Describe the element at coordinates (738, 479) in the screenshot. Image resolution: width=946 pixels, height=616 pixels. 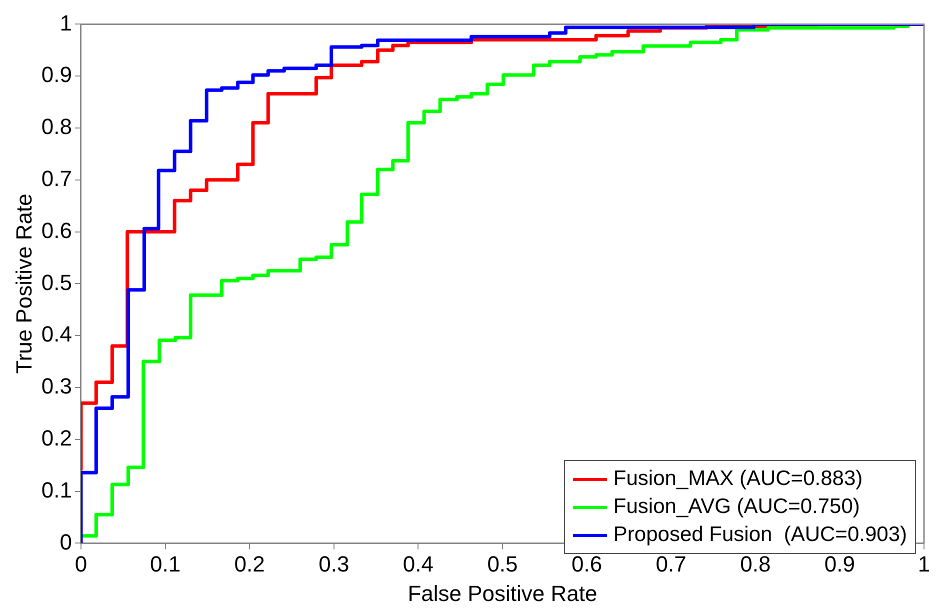
I see `legend-label: Fusion_MAX (AUC=0.883)` at that location.